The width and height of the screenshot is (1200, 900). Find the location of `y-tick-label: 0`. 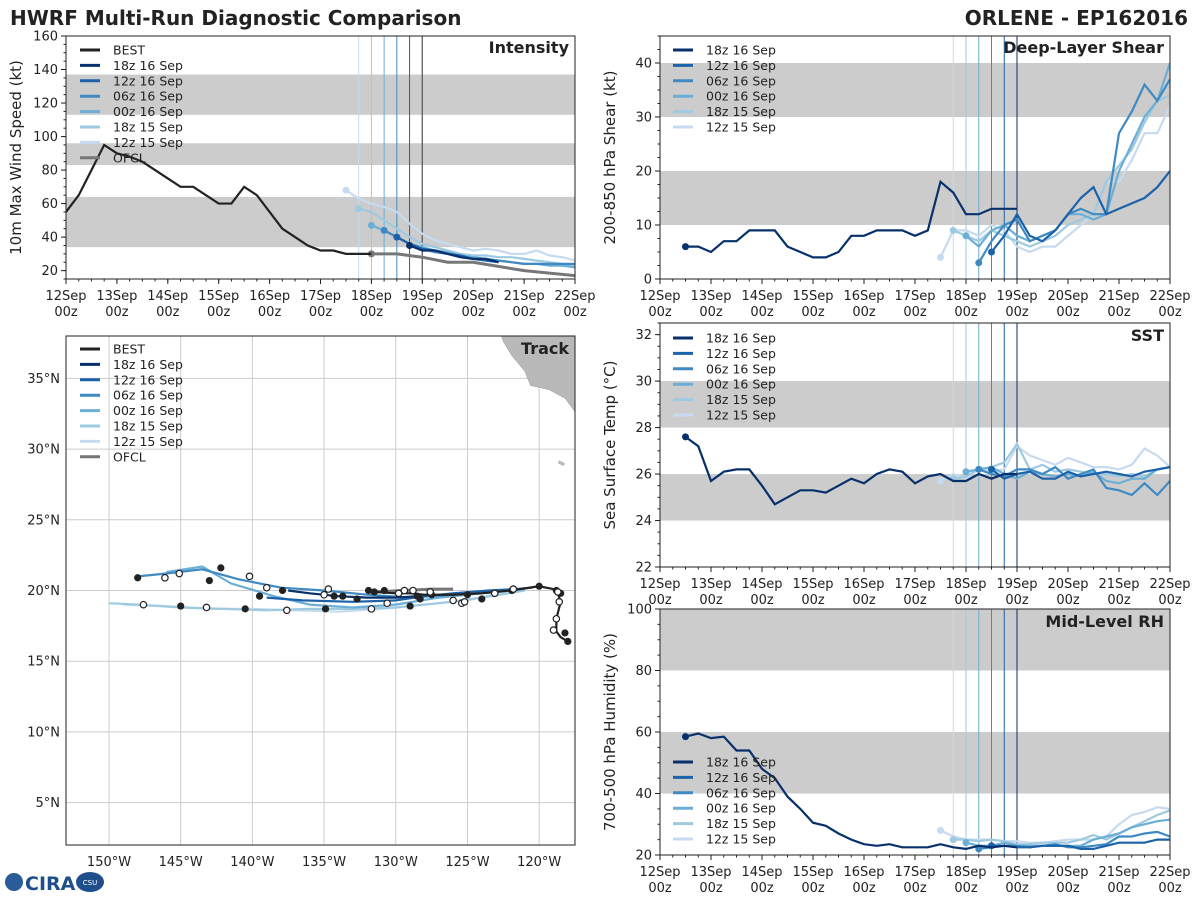

y-tick-label: 0 is located at coordinates (648, 280).